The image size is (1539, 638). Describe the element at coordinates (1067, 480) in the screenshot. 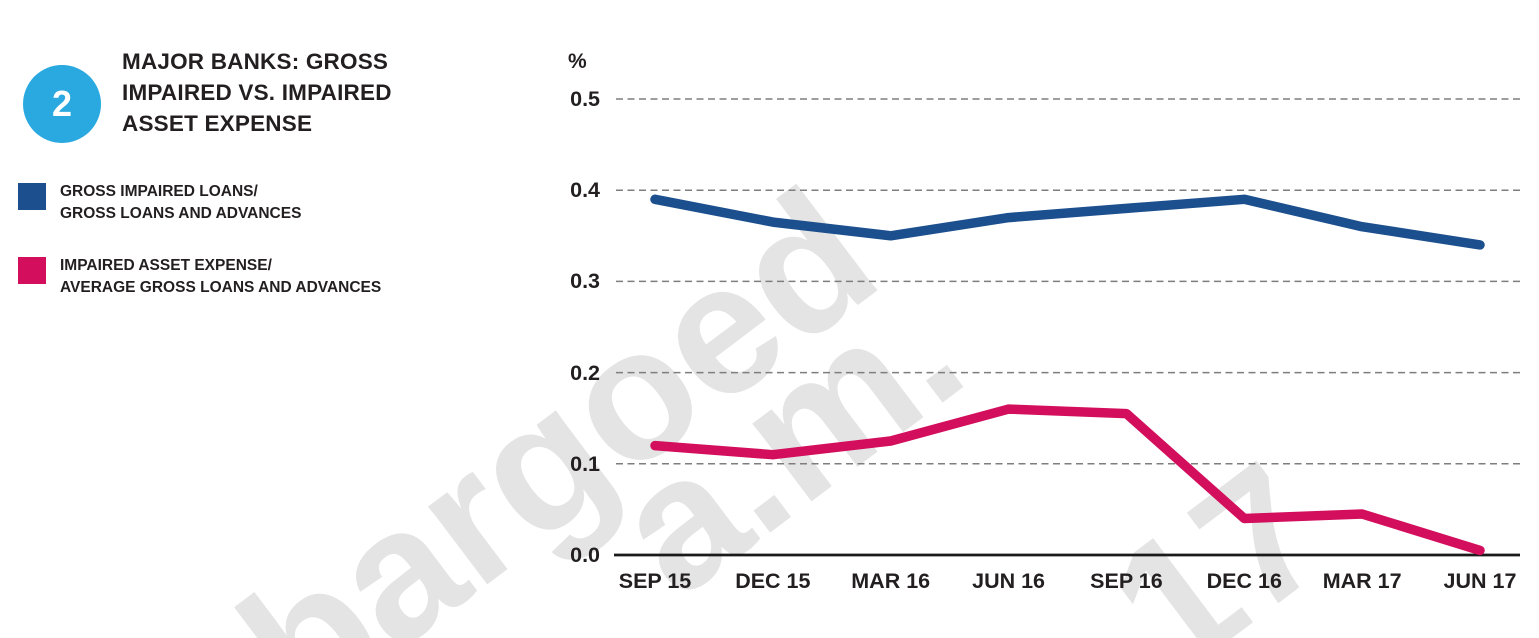

I see `series-line-impaired-asset-expense` at that location.